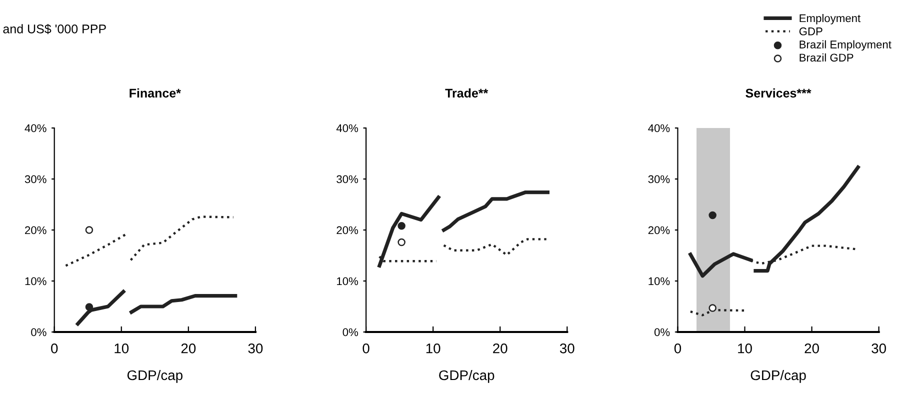 Image resolution: width=906 pixels, height=400 pixels. I want to click on legend-label: GDP, so click(810, 31).